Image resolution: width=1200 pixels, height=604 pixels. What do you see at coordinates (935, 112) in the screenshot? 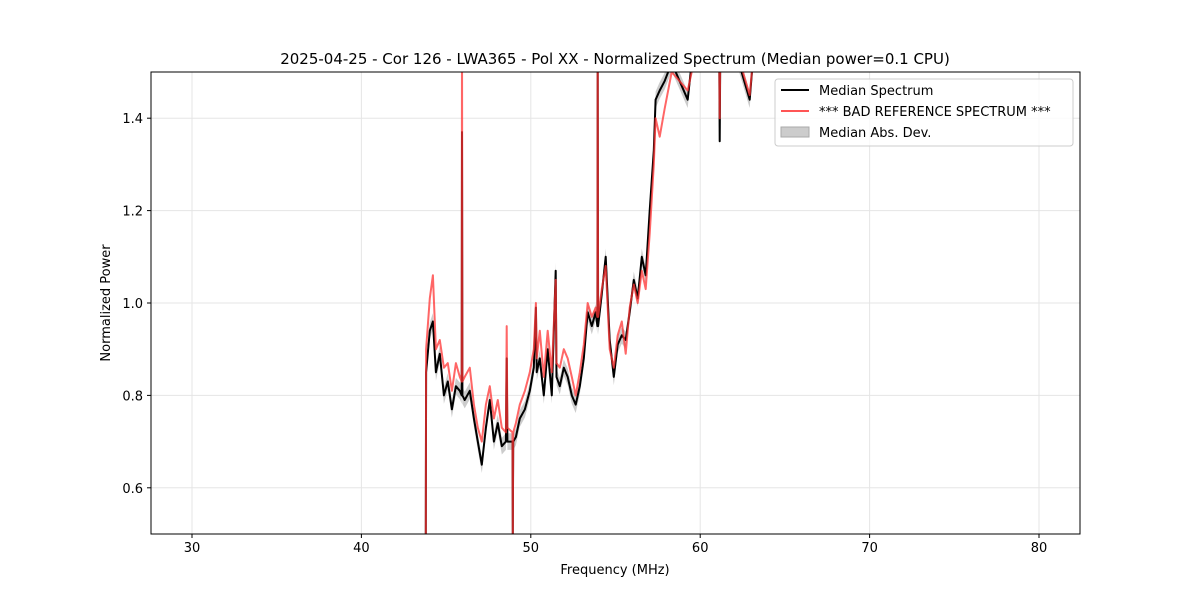
I see `legend-reference-label: *** BAD REFERENCE SPECTRUM ***` at bounding box center [935, 112].